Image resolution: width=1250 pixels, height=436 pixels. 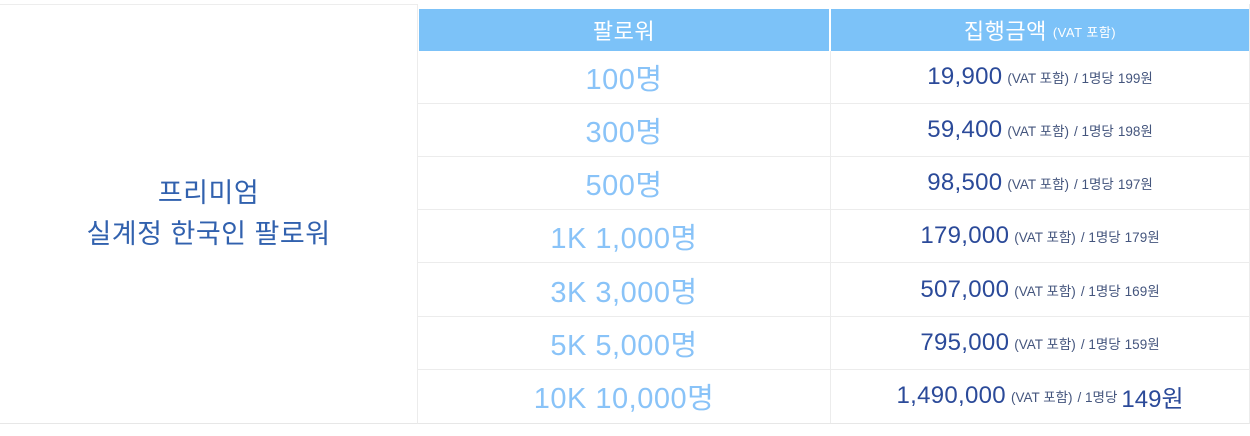 What do you see at coordinates (1135, 185) in the screenshot?
I see `per-person-price: 197원` at bounding box center [1135, 185].